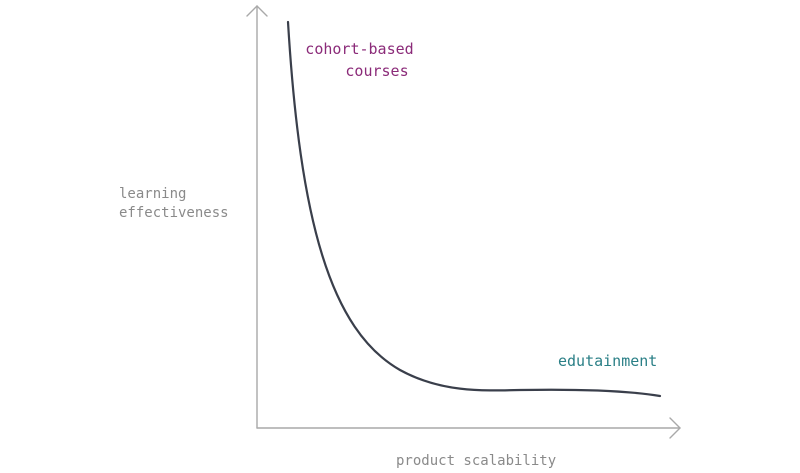  What do you see at coordinates (468, 428) in the screenshot?
I see `x-axis` at bounding box center [468, 428].